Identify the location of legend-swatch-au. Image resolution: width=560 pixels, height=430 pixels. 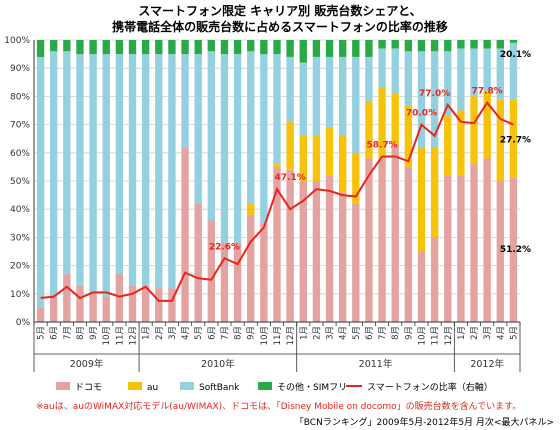
(135, 386).